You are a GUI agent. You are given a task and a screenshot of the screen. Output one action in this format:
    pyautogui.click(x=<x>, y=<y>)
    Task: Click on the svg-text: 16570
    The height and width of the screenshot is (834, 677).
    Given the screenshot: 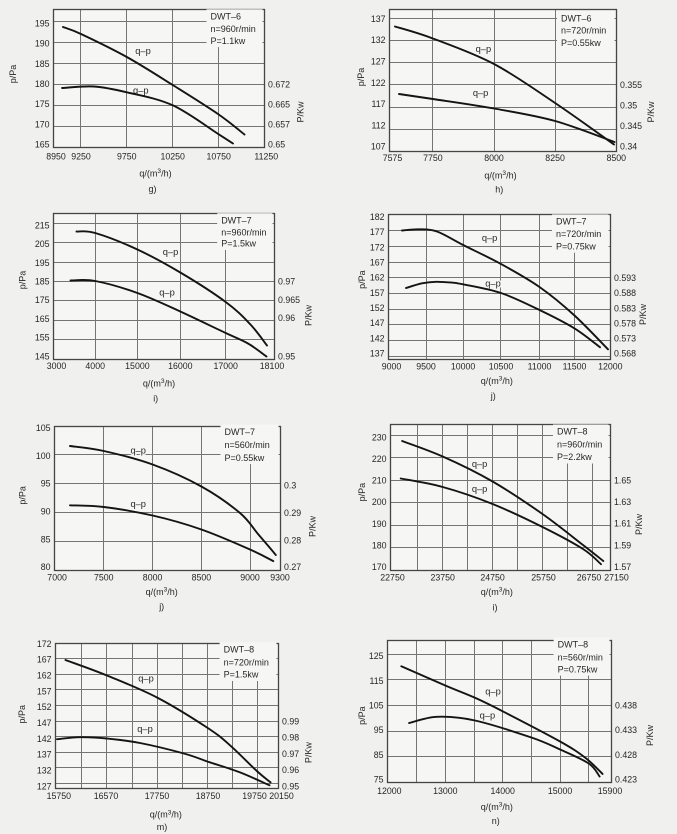 What is the action you would take?
    pyautogui.click(x=106, y=796)
    